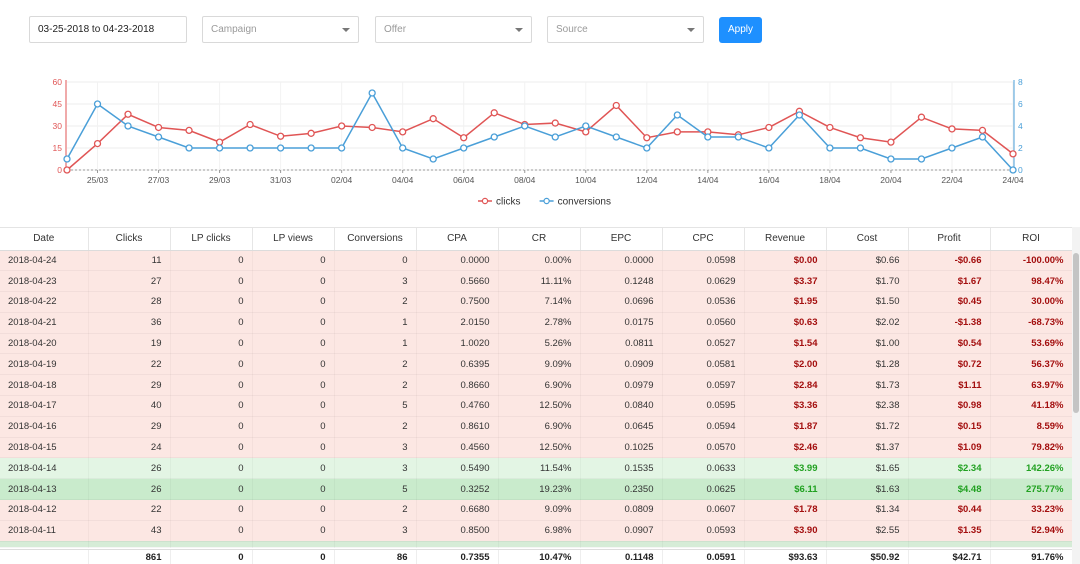 The height and width of the screenshot is (564, 1080). I want to click on column-header-conversions: Conversions, so click(375, 239).